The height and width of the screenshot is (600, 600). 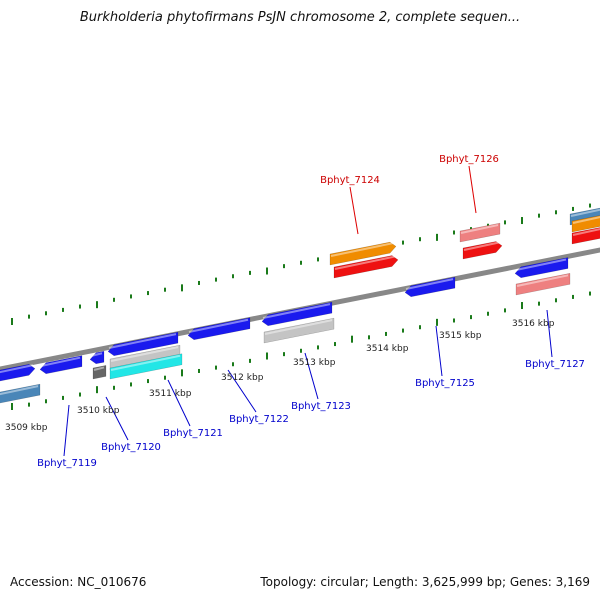 What do you see at coordinates (321, 406) in the screenshot?
I see `gene-label-bphyt_7123: Bphyt_7123` at bounding box center [321, 406].